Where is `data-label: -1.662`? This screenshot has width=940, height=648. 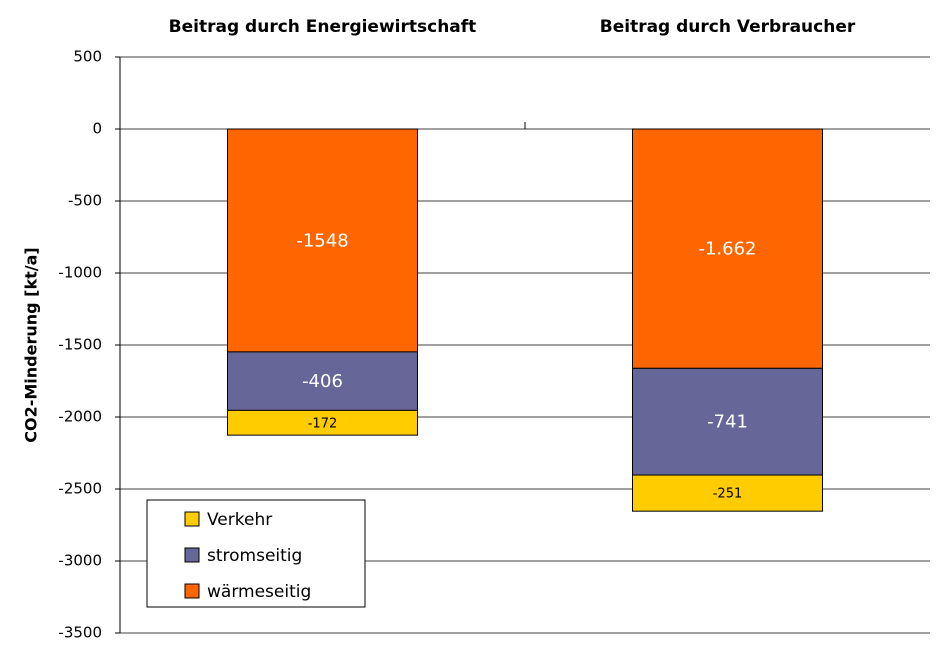
data-label: -1.662 is located at coordinates (727, 249).